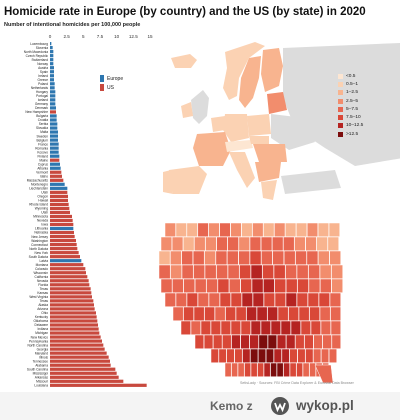 This screenshot has width=400, height=420. I want to click on bar-label: Missouri, so click(42, 381).